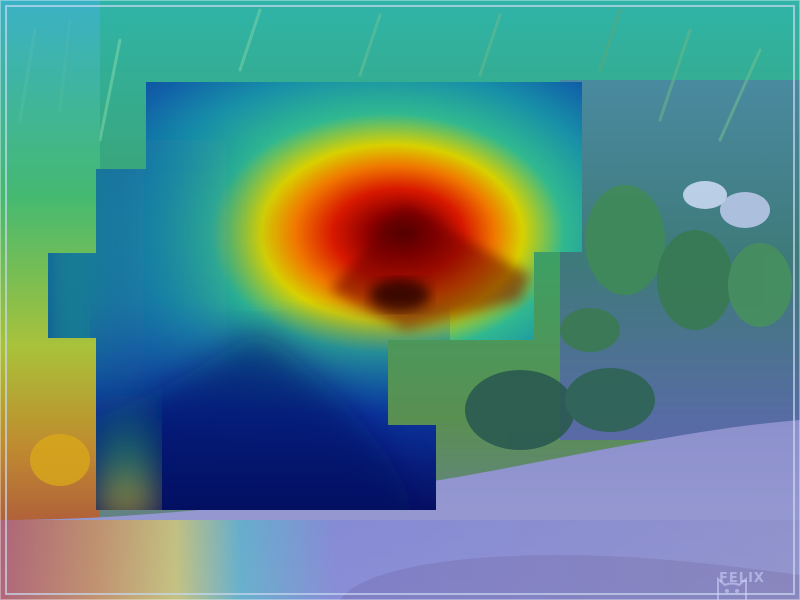  What do you see at coordinates (400, 560) in the screenshot?
I see `bottom-heat-strip` at bounding box center [400, 560].